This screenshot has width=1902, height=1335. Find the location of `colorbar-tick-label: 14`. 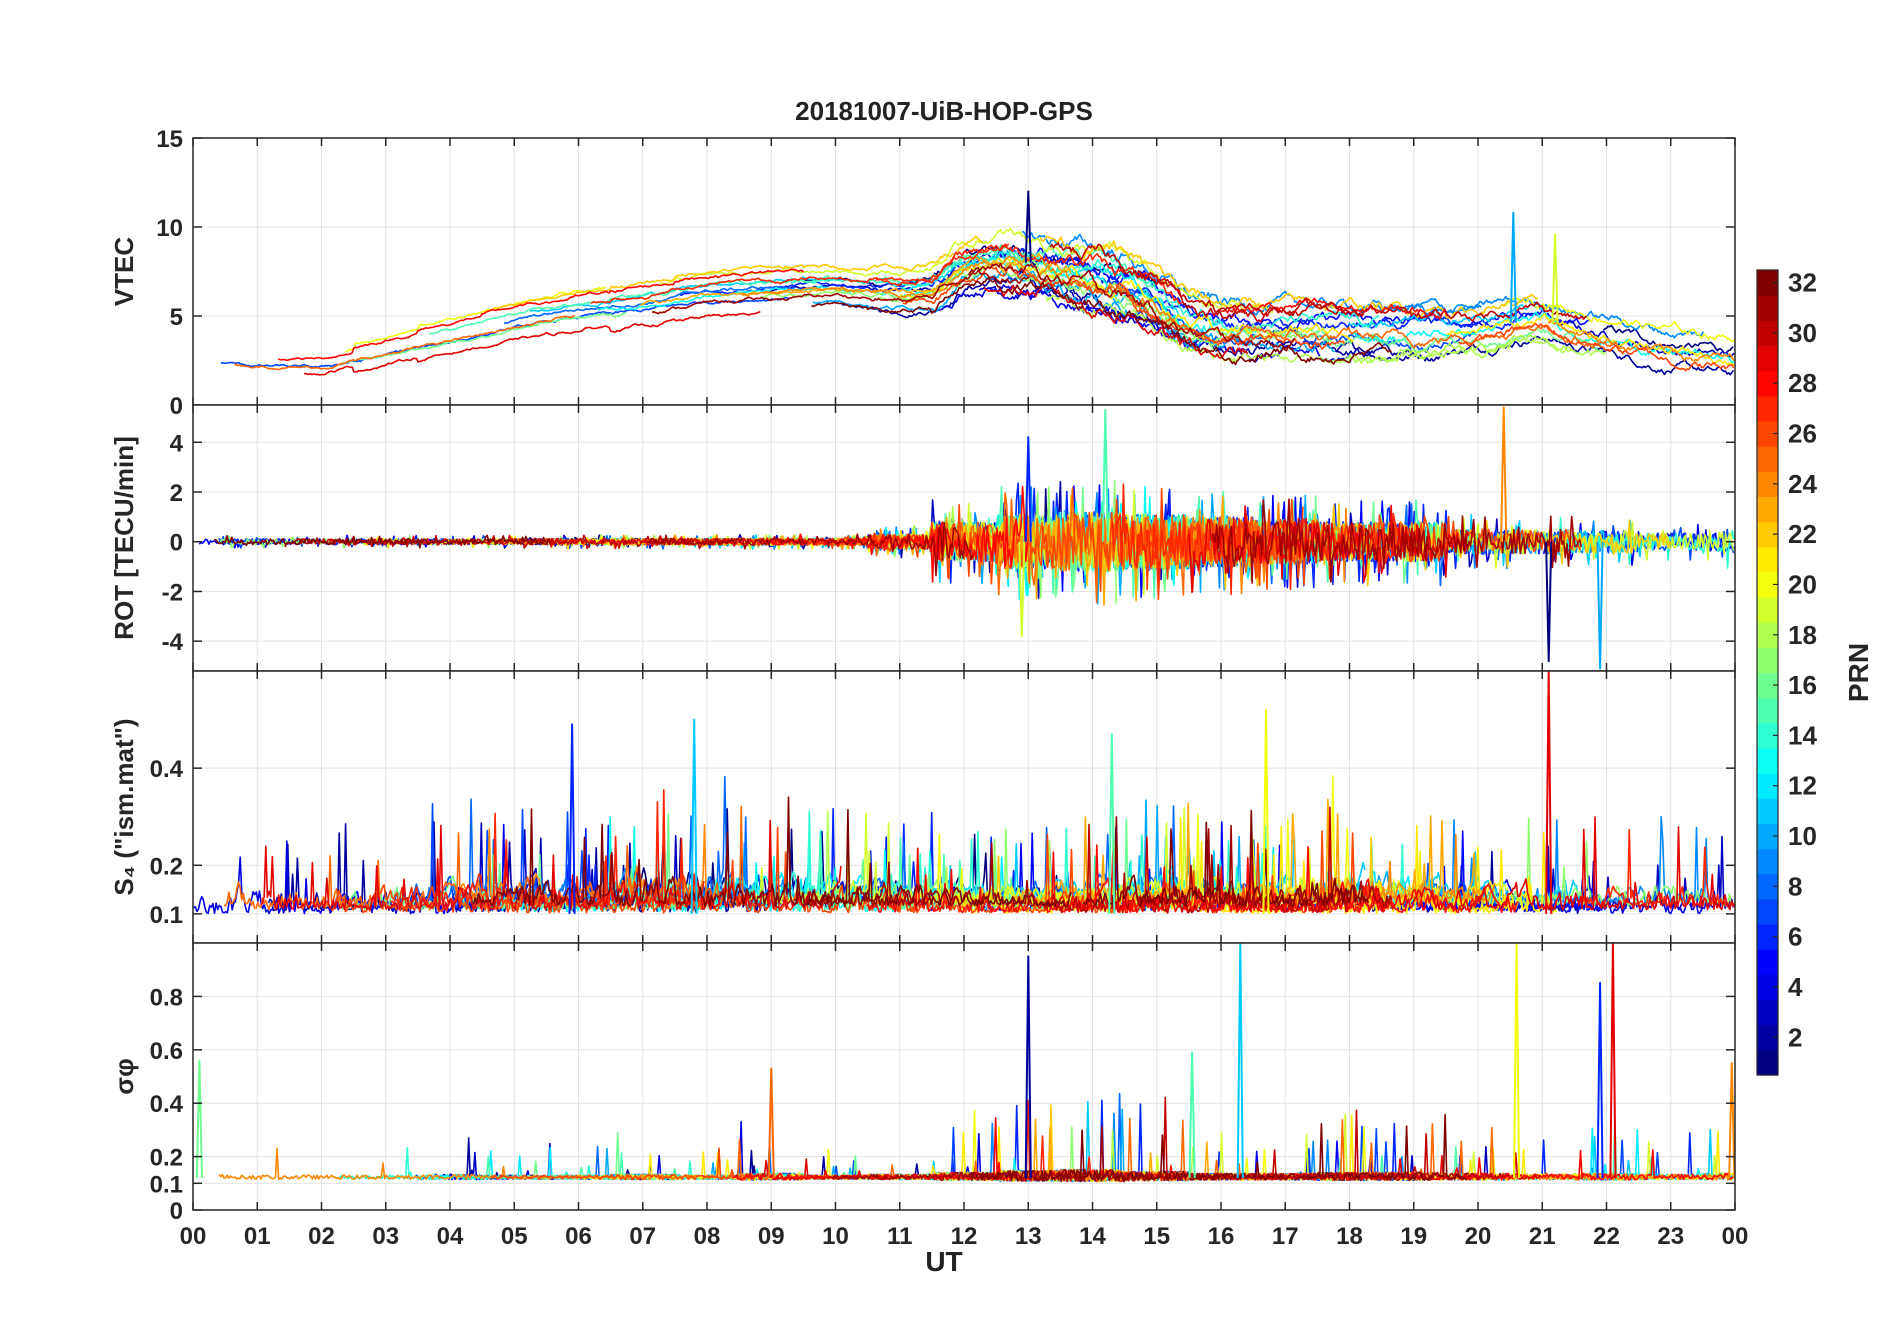

colorbar-tick-label: 14 is located at coordinates (1802, 735).